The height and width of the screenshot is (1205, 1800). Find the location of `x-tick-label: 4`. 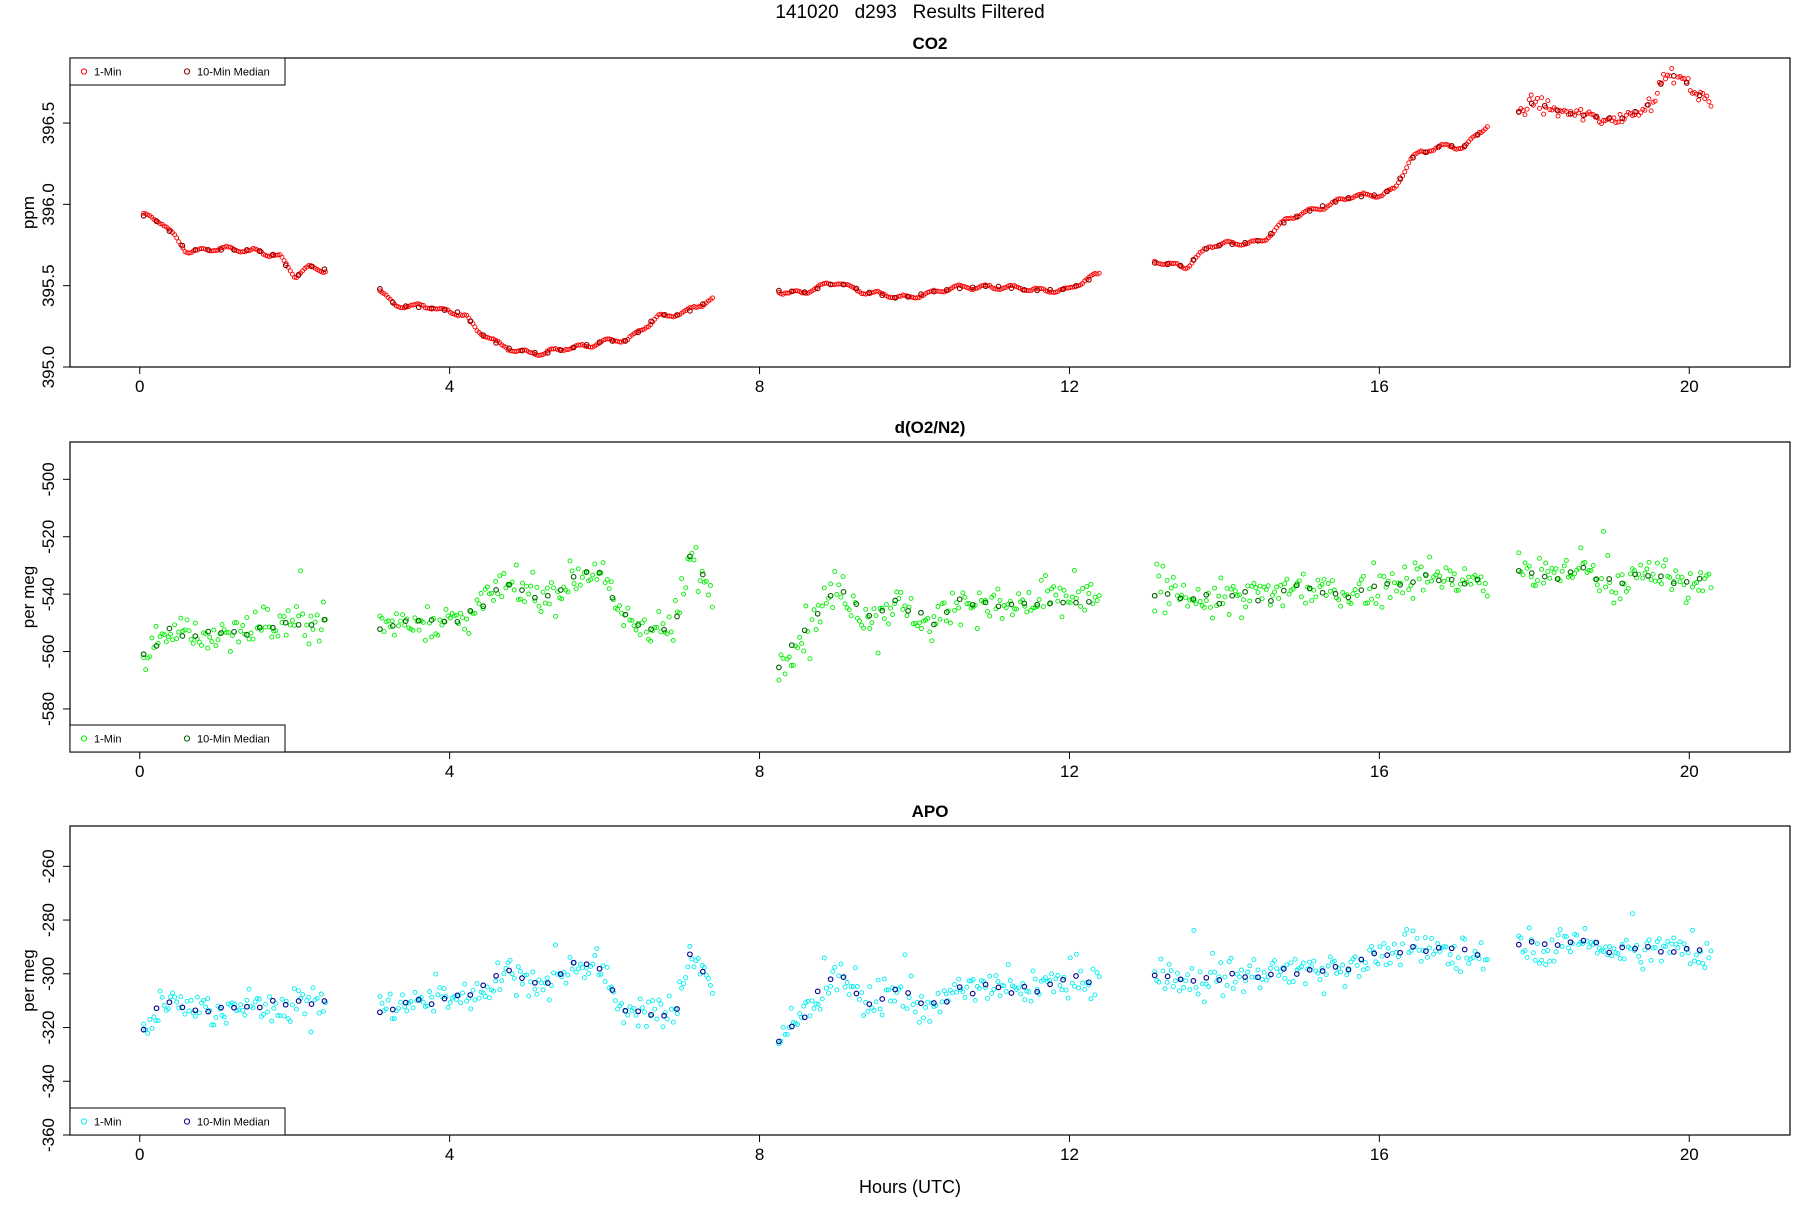

x-tick-label: 4 is located at coordinates (449, 771).